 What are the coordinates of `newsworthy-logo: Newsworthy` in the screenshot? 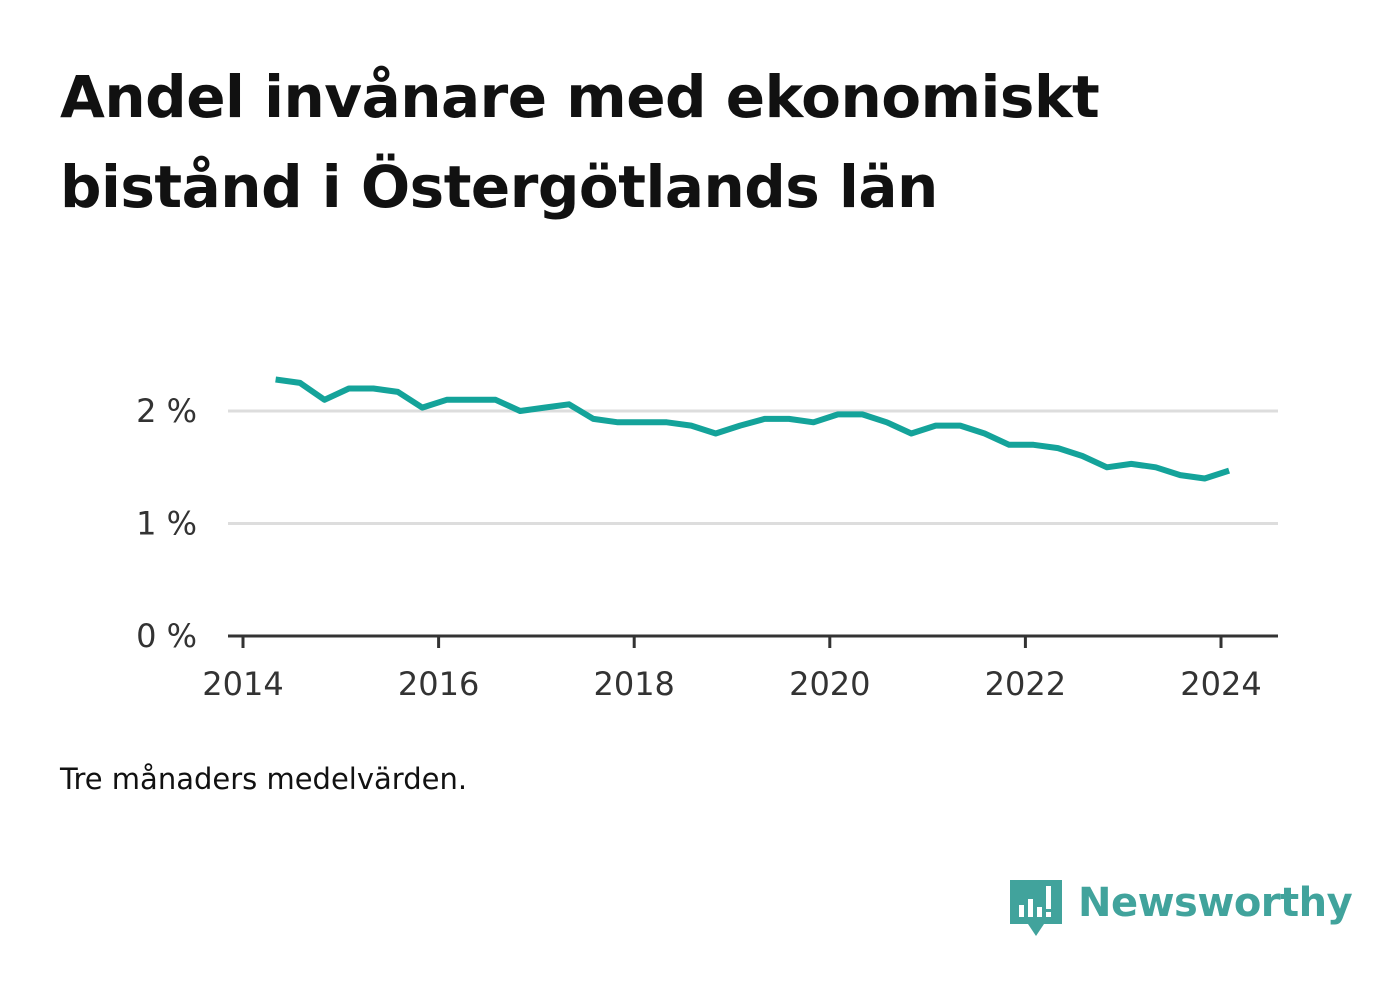 It's located at (1181, 910).